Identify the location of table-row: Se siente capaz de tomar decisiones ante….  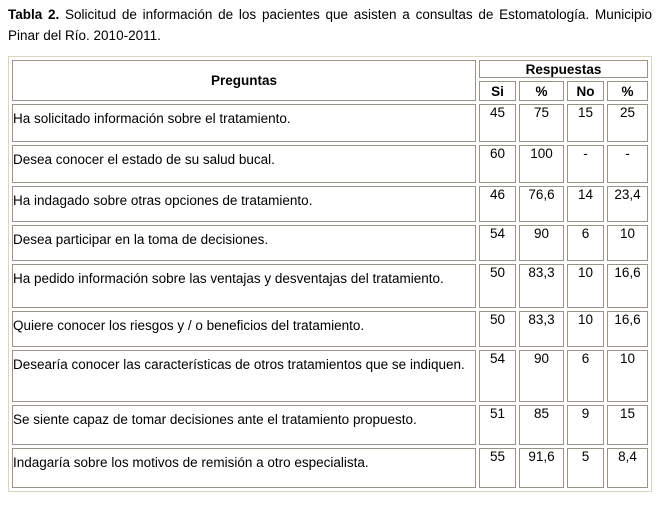
(330, 425).